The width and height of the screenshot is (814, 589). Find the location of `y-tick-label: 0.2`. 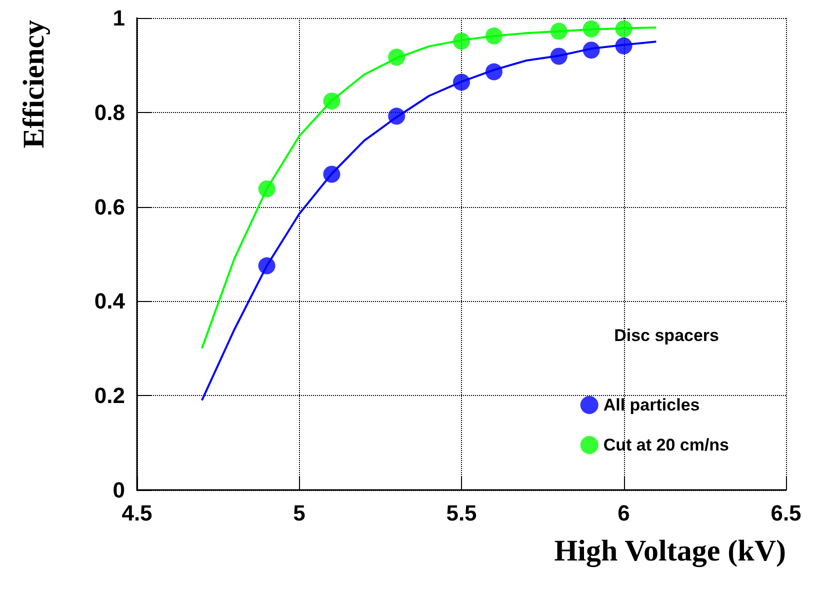

y-tick-label: 0.2 is located at coordinates (109, 395).